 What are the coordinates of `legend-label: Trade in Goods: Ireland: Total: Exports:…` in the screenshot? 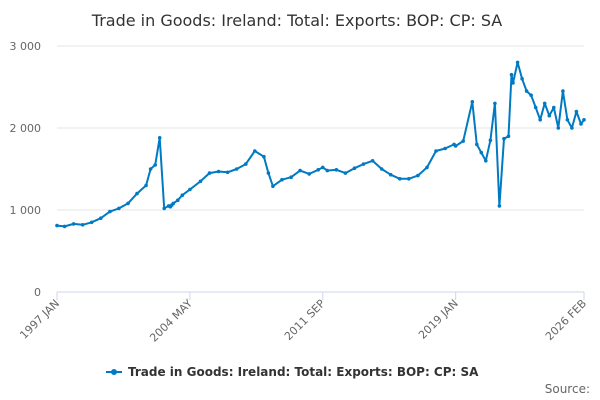 It's located at (303, 372).